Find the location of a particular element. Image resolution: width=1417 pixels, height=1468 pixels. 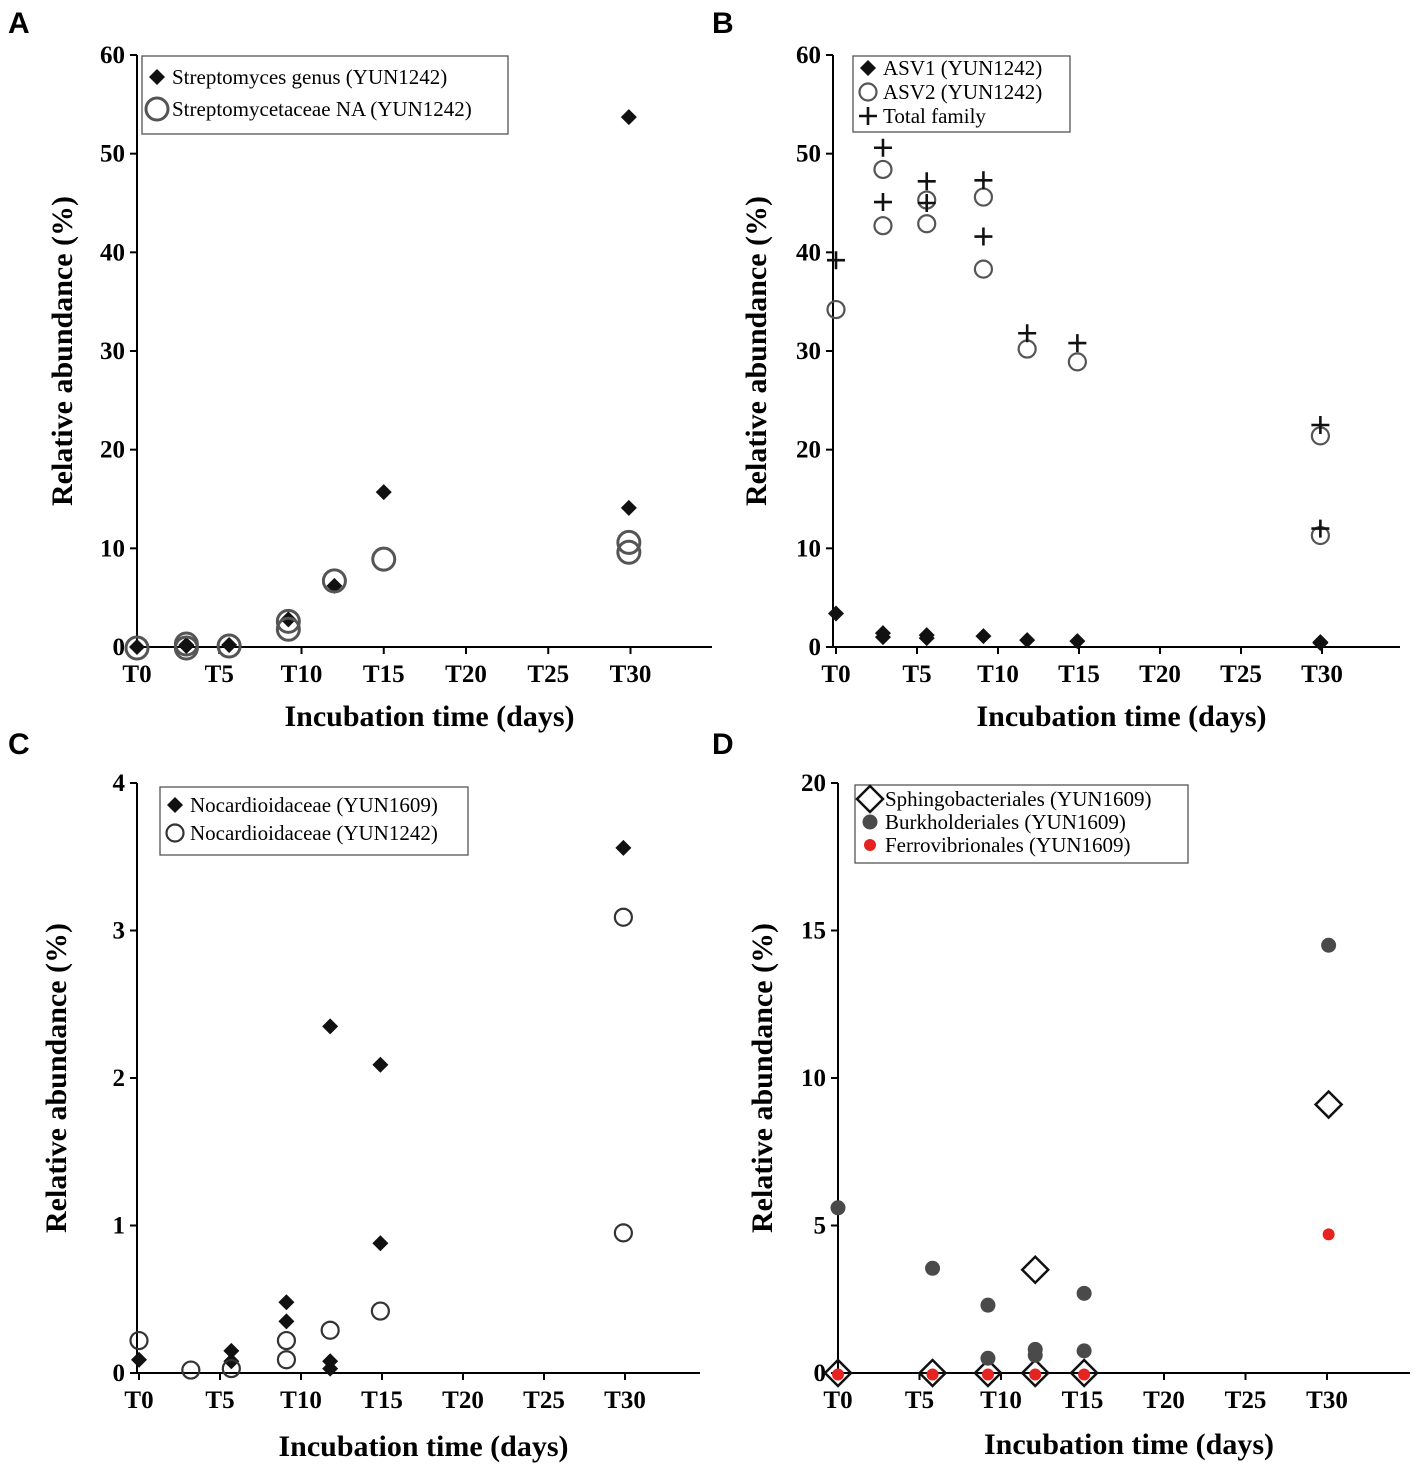

panel-d-xtick-label: T25 is located at coordinates (1246, 1400).